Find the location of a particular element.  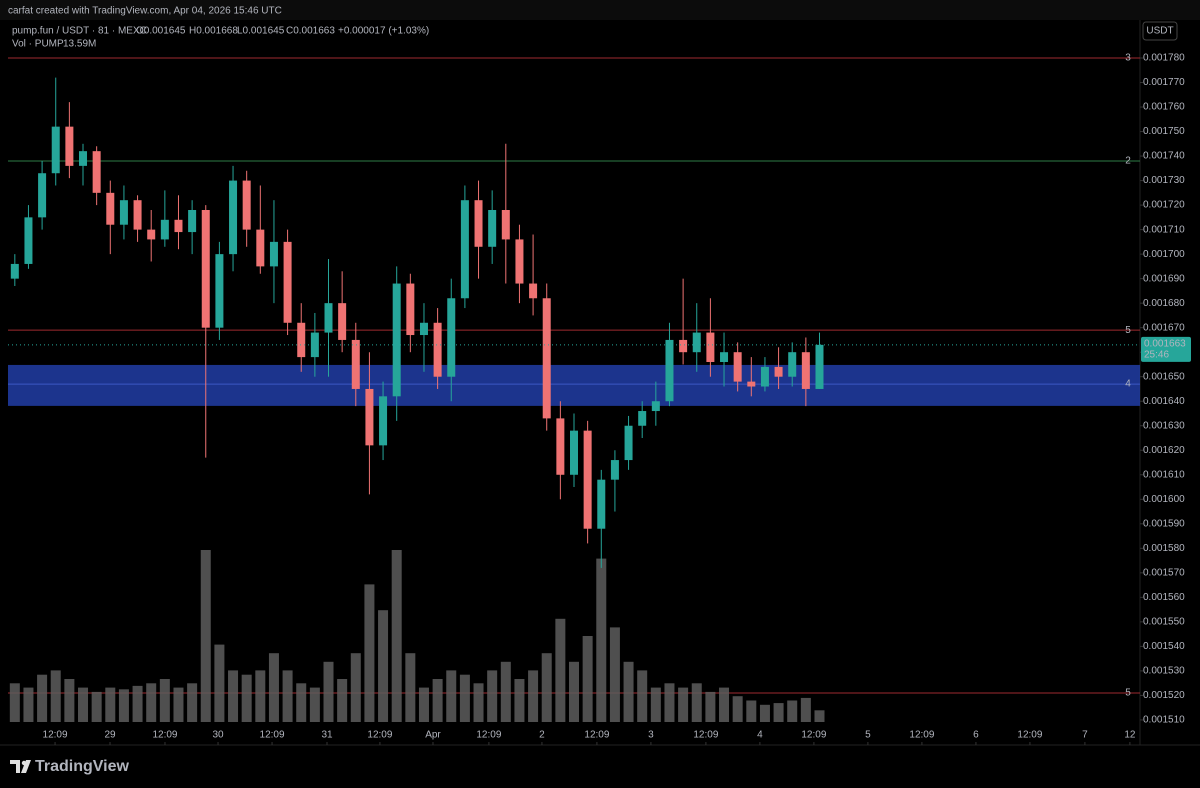

currency: USDT is located at coordinates (1159, 31).